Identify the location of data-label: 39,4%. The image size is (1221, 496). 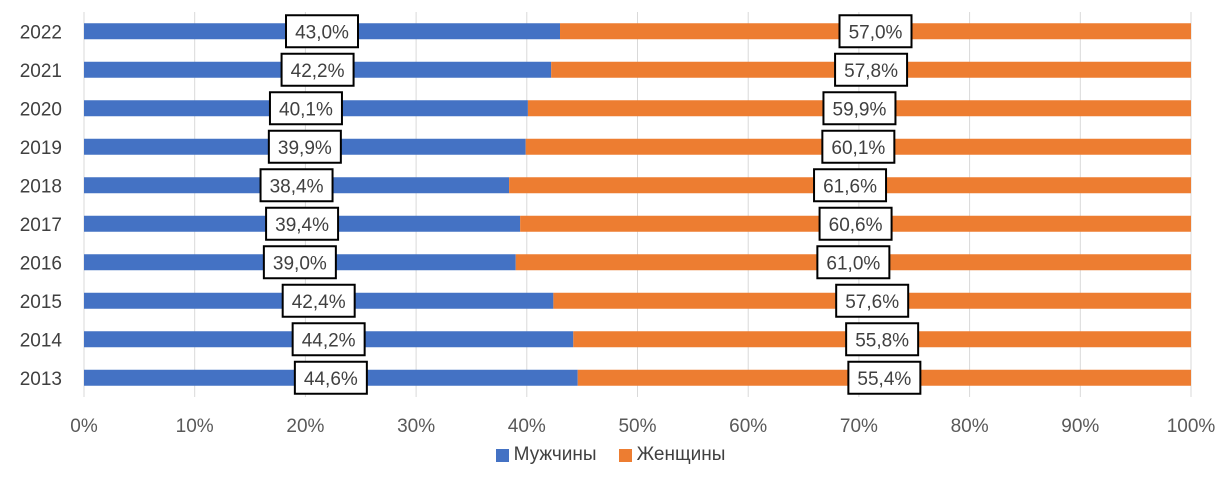
(302, 225).